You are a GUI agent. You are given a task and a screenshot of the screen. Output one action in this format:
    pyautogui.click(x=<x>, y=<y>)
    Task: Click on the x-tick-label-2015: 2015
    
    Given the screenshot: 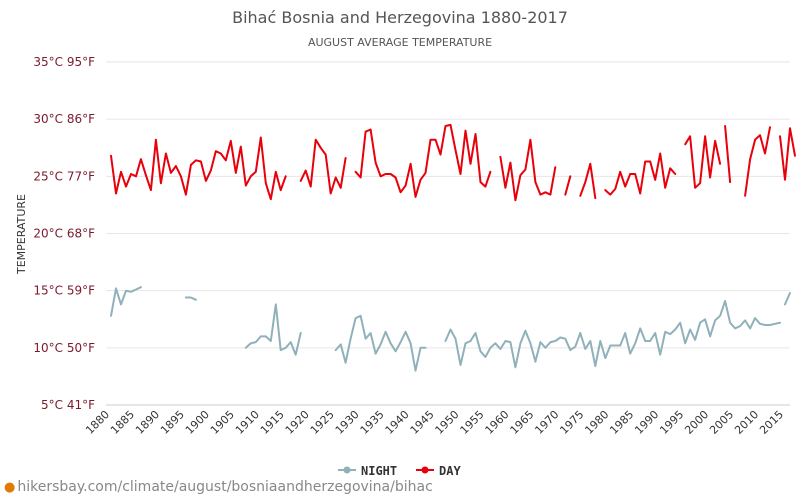 What is the action you would take?
    pyautogui.click(x=771, y=422)
    